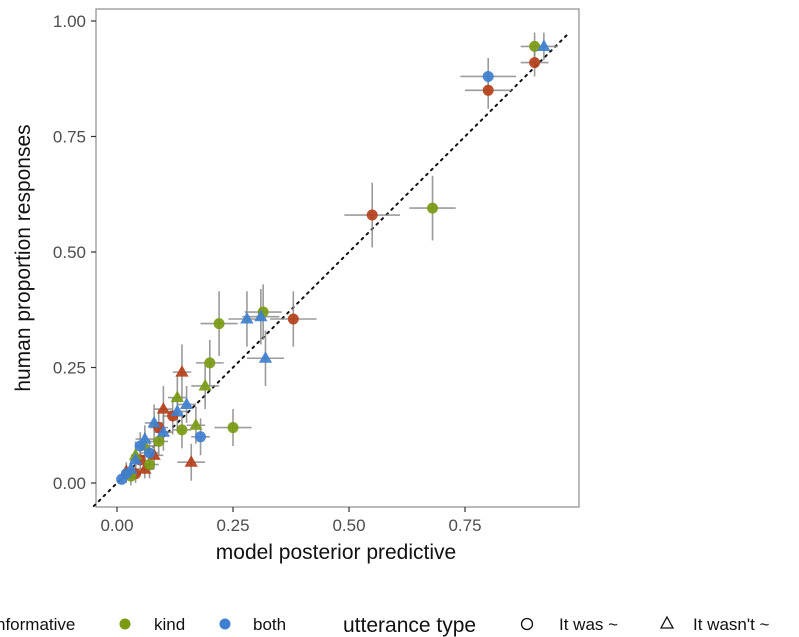  Describe the element at coordinates (527, 624) in the screenshot. I see `legend-key-open-circle-icon` at that location.